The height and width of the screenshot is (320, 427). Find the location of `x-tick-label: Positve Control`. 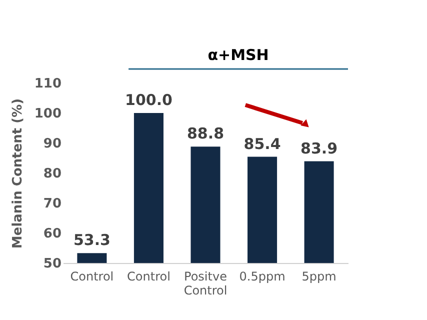

x-tick-label: Positve Control is located at coordinates (206, 284).